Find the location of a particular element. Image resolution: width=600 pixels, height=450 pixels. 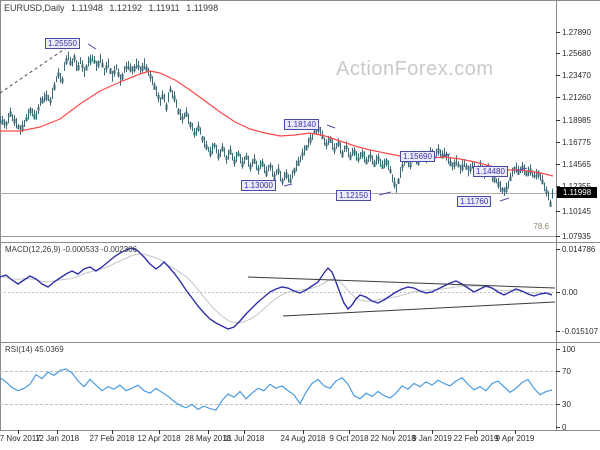

macd-tick-label: 0.014786 is located at coordinates (579, 249).